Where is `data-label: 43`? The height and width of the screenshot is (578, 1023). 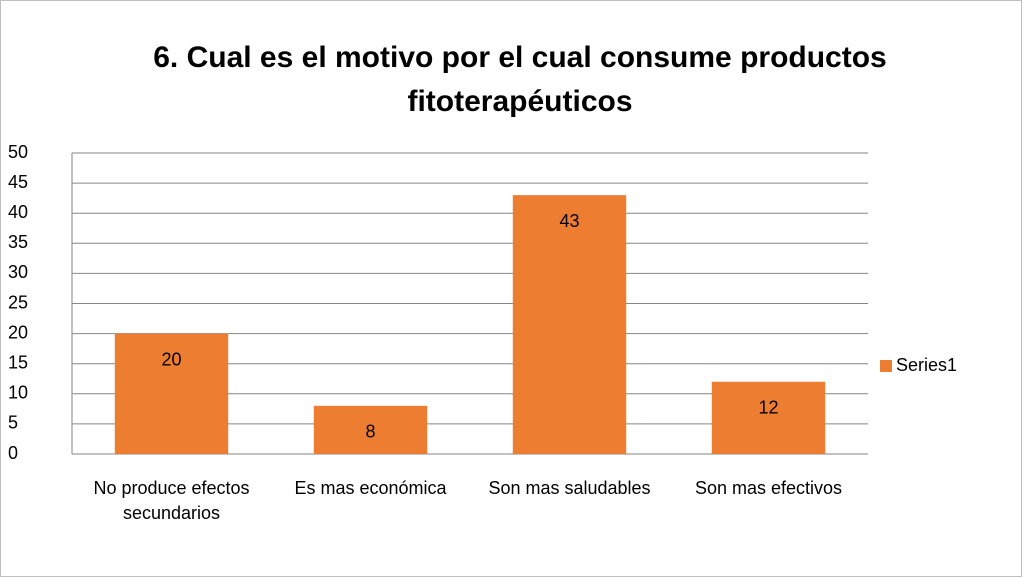
data-label: 43 is located at coordinates (569, 221).